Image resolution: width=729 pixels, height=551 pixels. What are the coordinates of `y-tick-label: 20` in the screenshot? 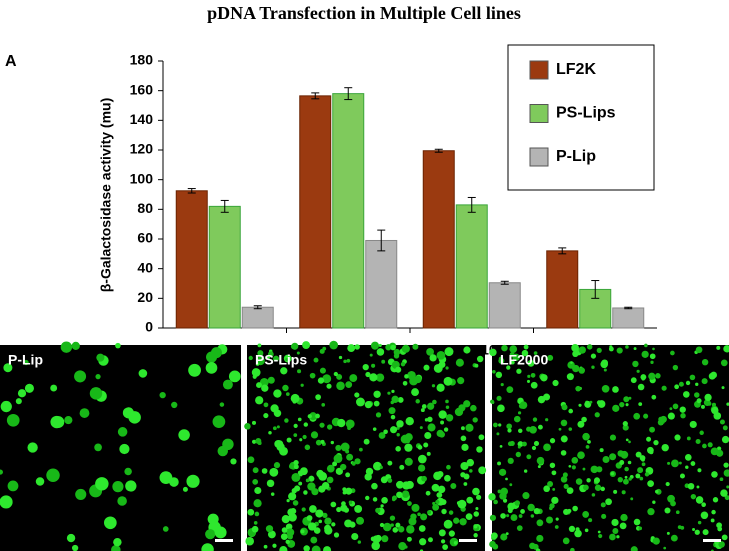 It's located at (145, 297).